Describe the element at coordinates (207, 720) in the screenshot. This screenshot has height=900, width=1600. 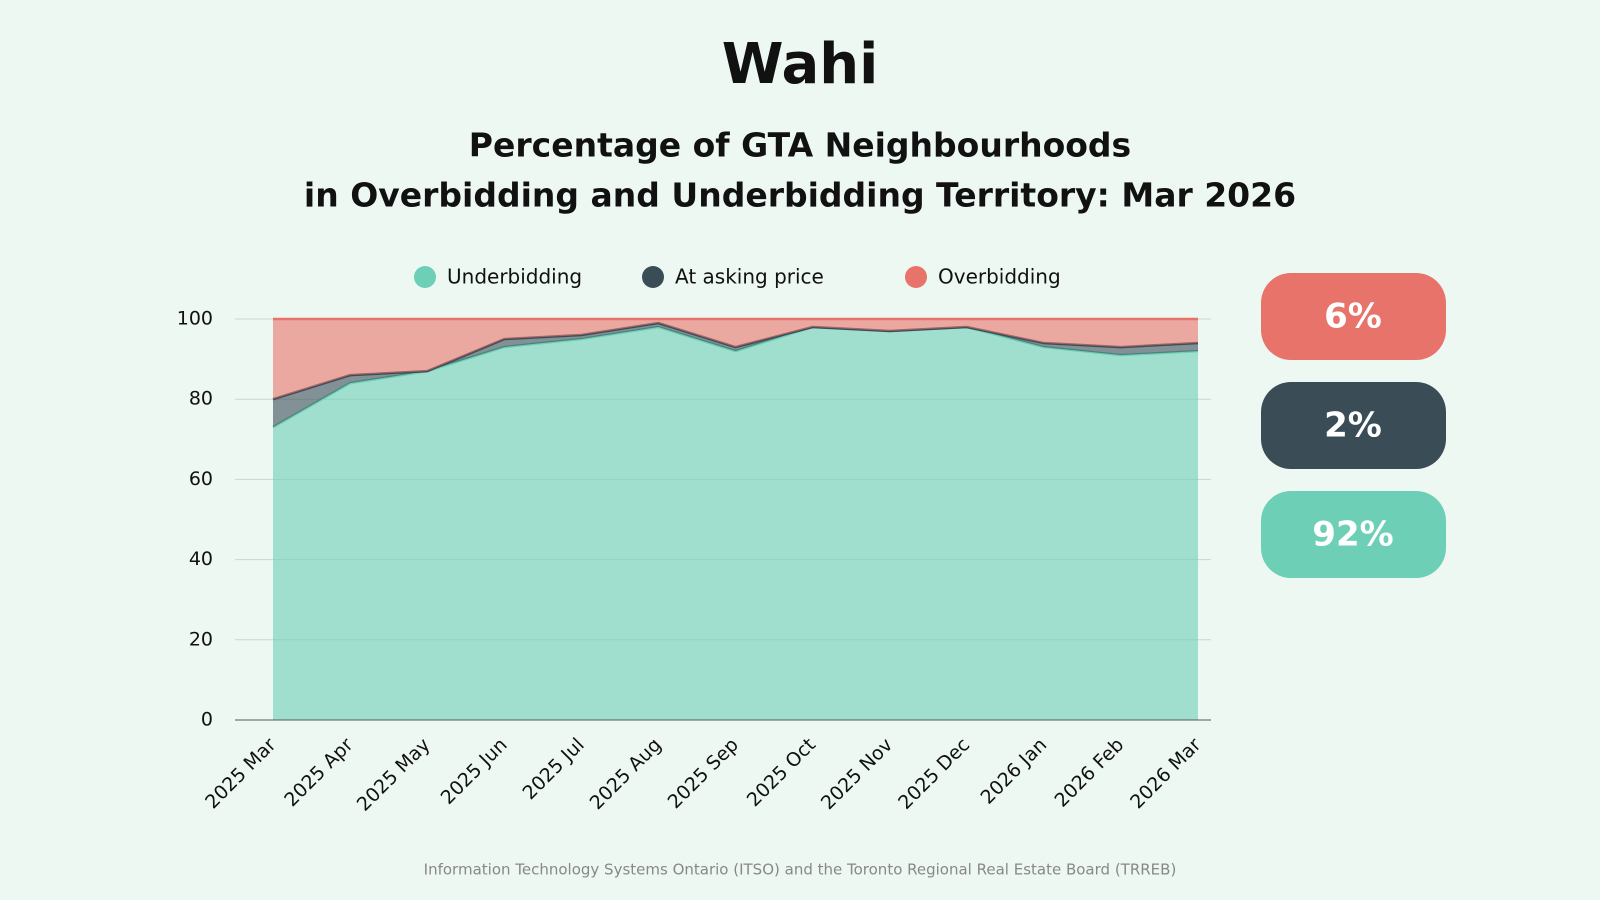
I see `y-tick-label: 0` at that location.